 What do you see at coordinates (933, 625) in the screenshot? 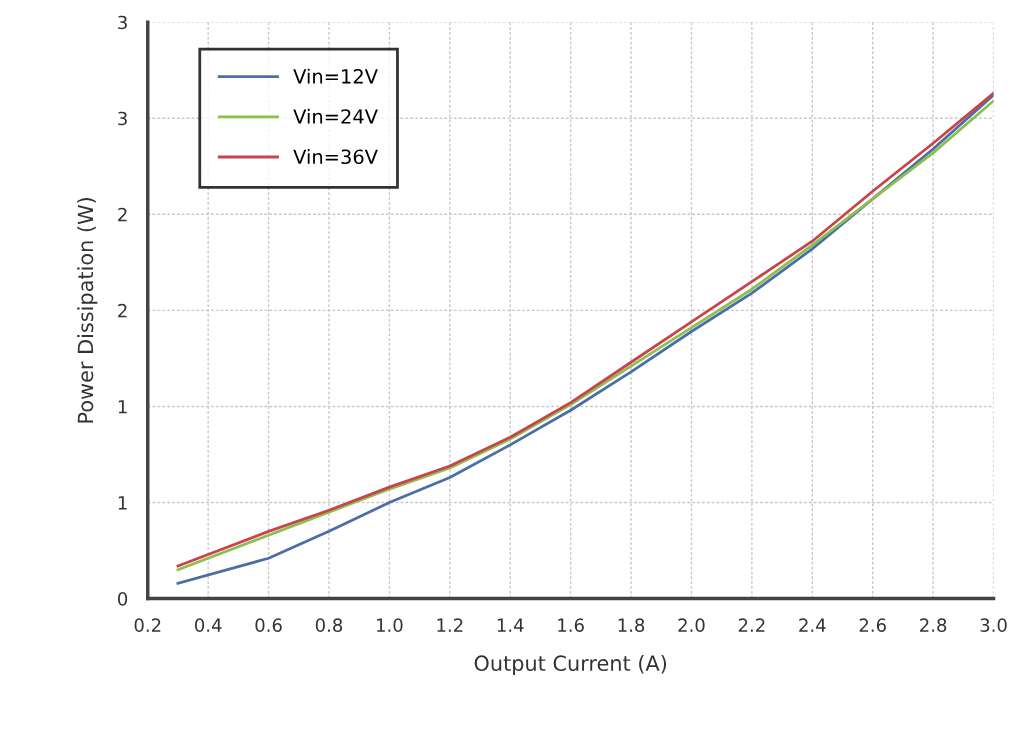
I see `x-tick-label: 2.8` at bounding box center [933, 625].